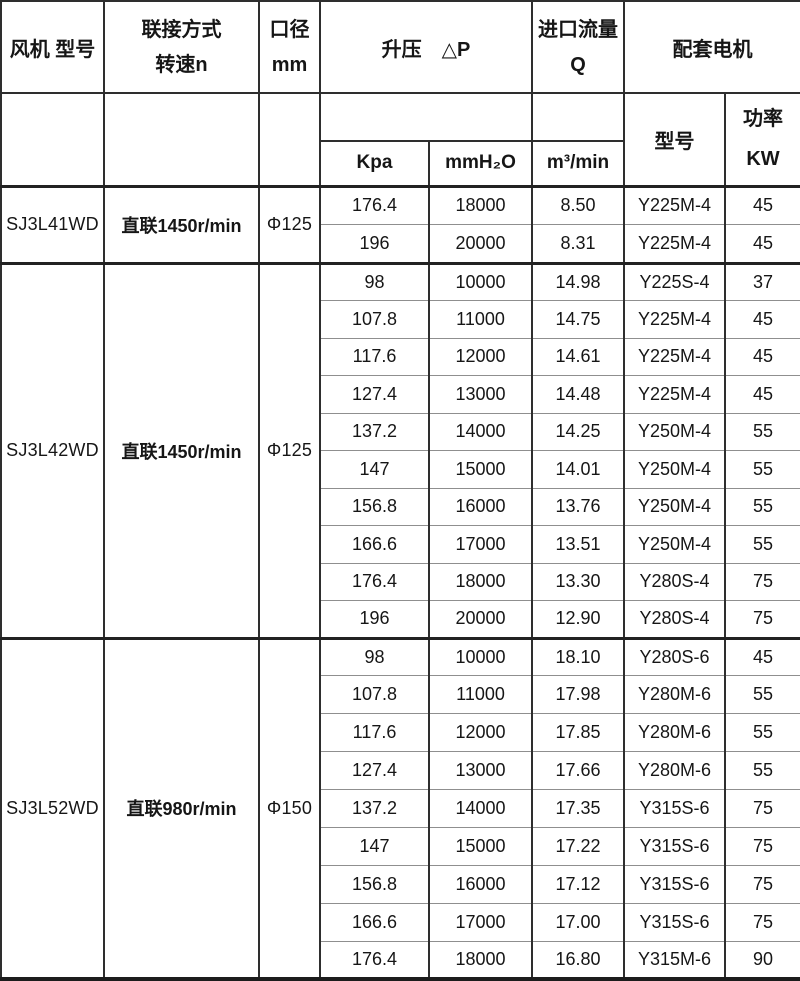 The height and width of the screenshot is (981, 800). I want to click on cell-mmh2o: 15000, so click(480, 846).